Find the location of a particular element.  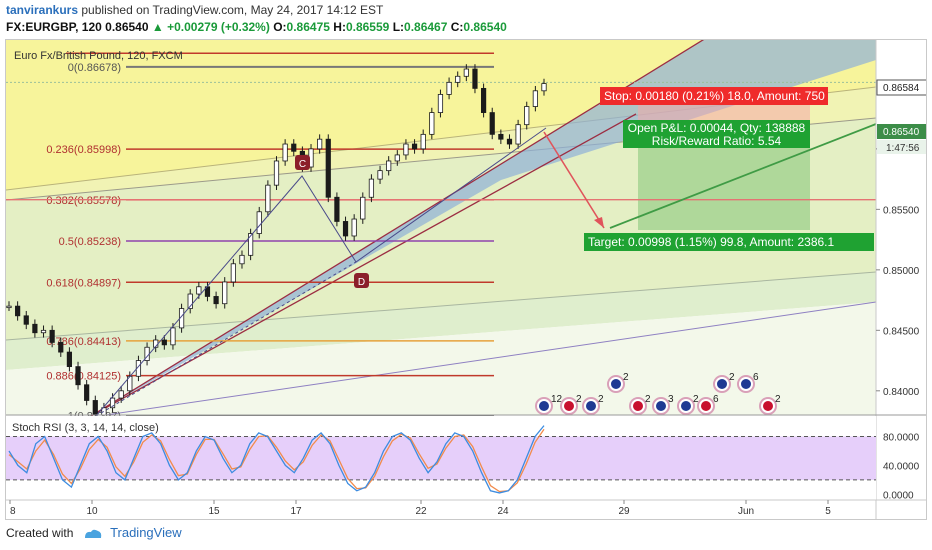

profit-zone is located at coordinates (724, 181).